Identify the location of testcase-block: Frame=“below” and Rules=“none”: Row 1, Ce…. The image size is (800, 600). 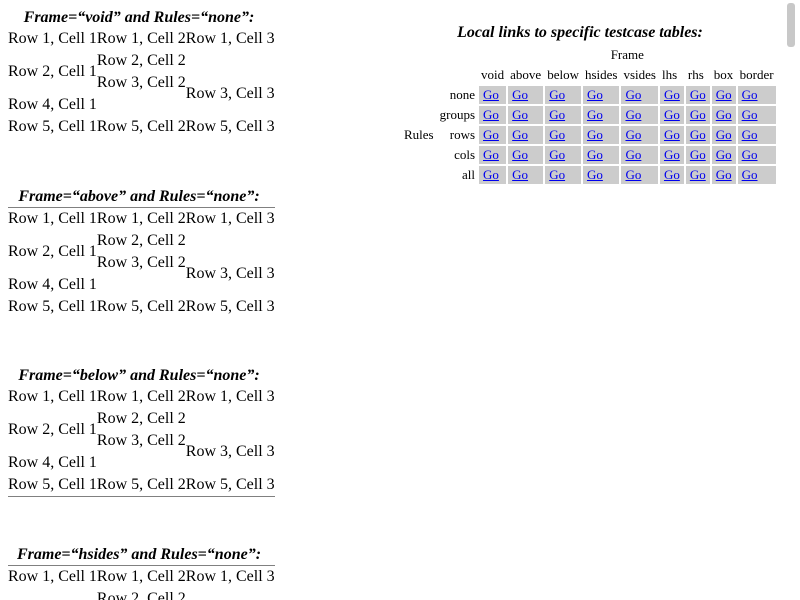
(141, 431).